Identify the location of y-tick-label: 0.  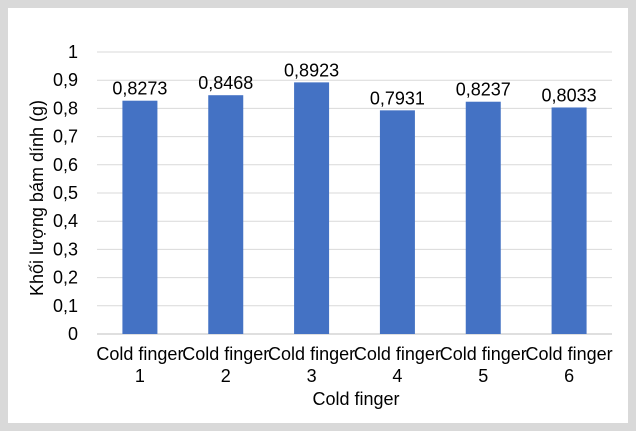
(73, 334).